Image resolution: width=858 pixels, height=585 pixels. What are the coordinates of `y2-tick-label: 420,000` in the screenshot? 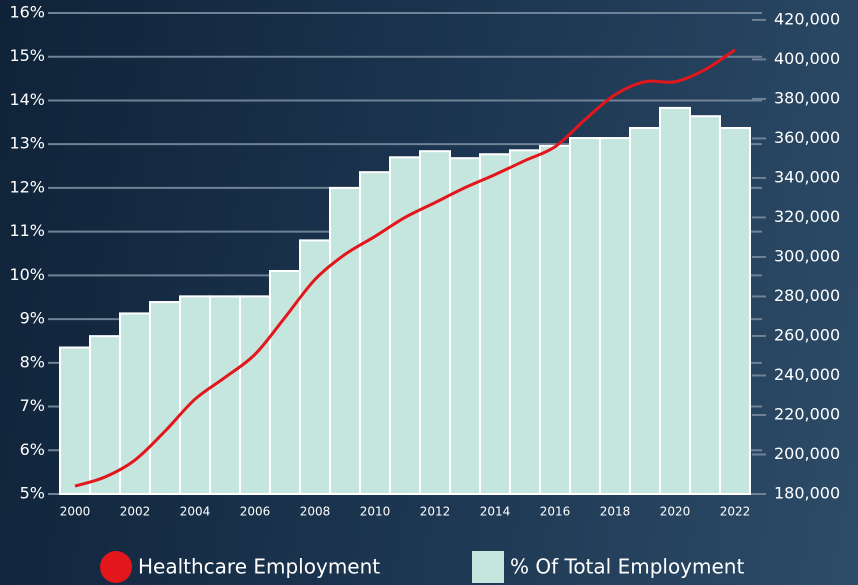 It's located at (807, 18).